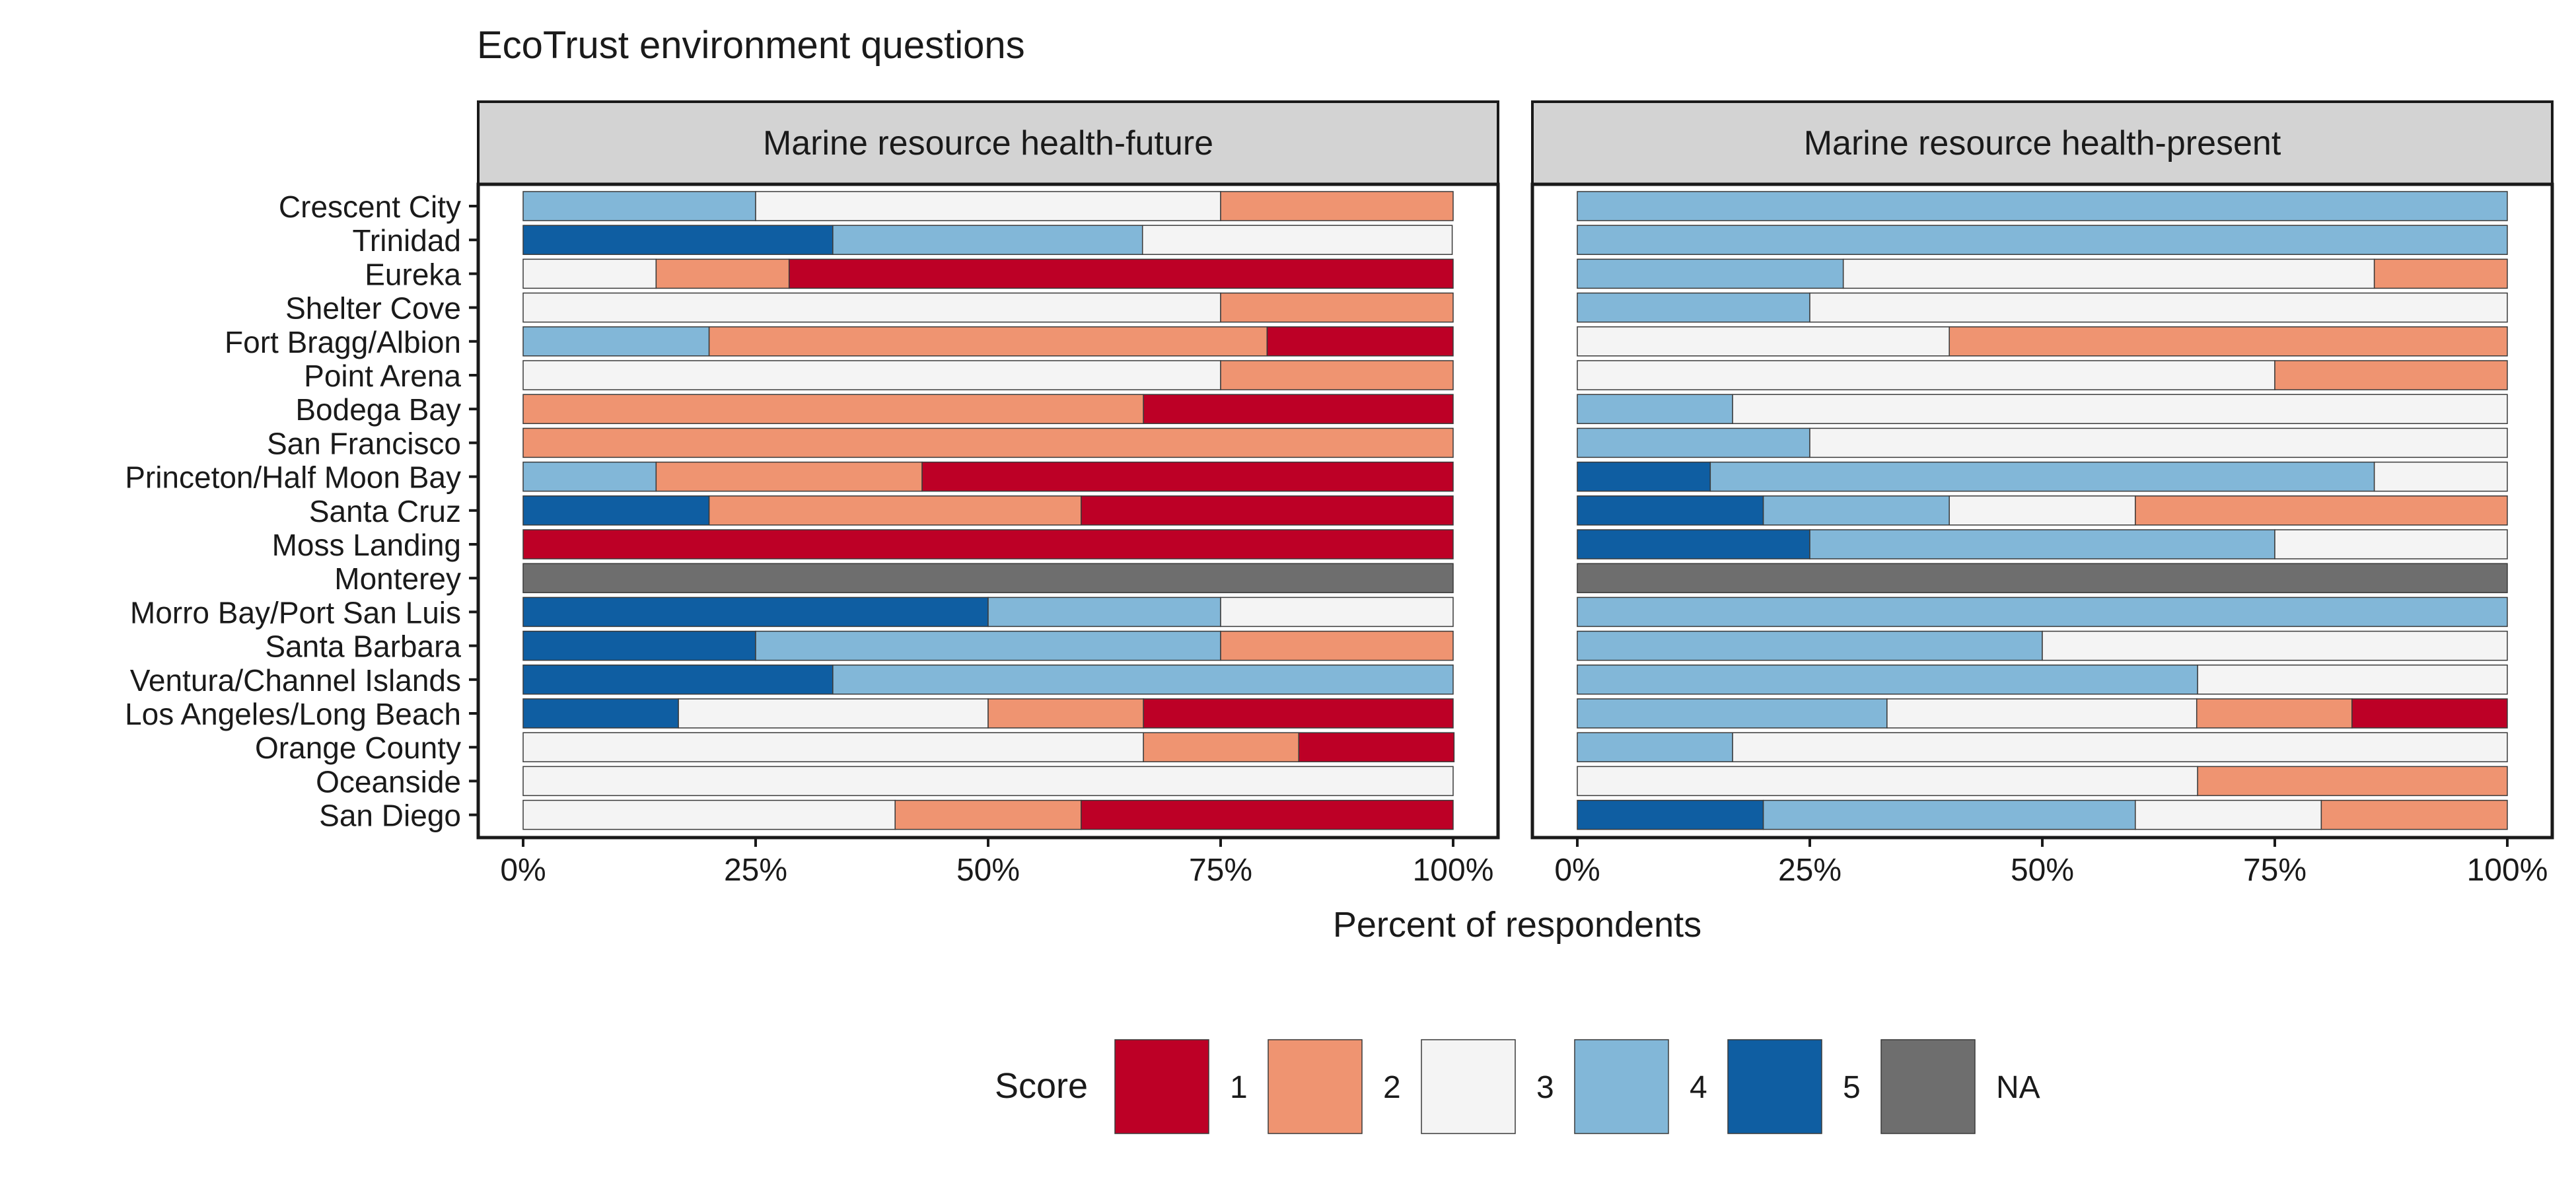 This screenshot has height=1189, width=2576. What do you see at coordinates (293, 714) in the screenshot?
I see `category-label: Los Angeles/Long Beach` at bounding box center [293, 714].